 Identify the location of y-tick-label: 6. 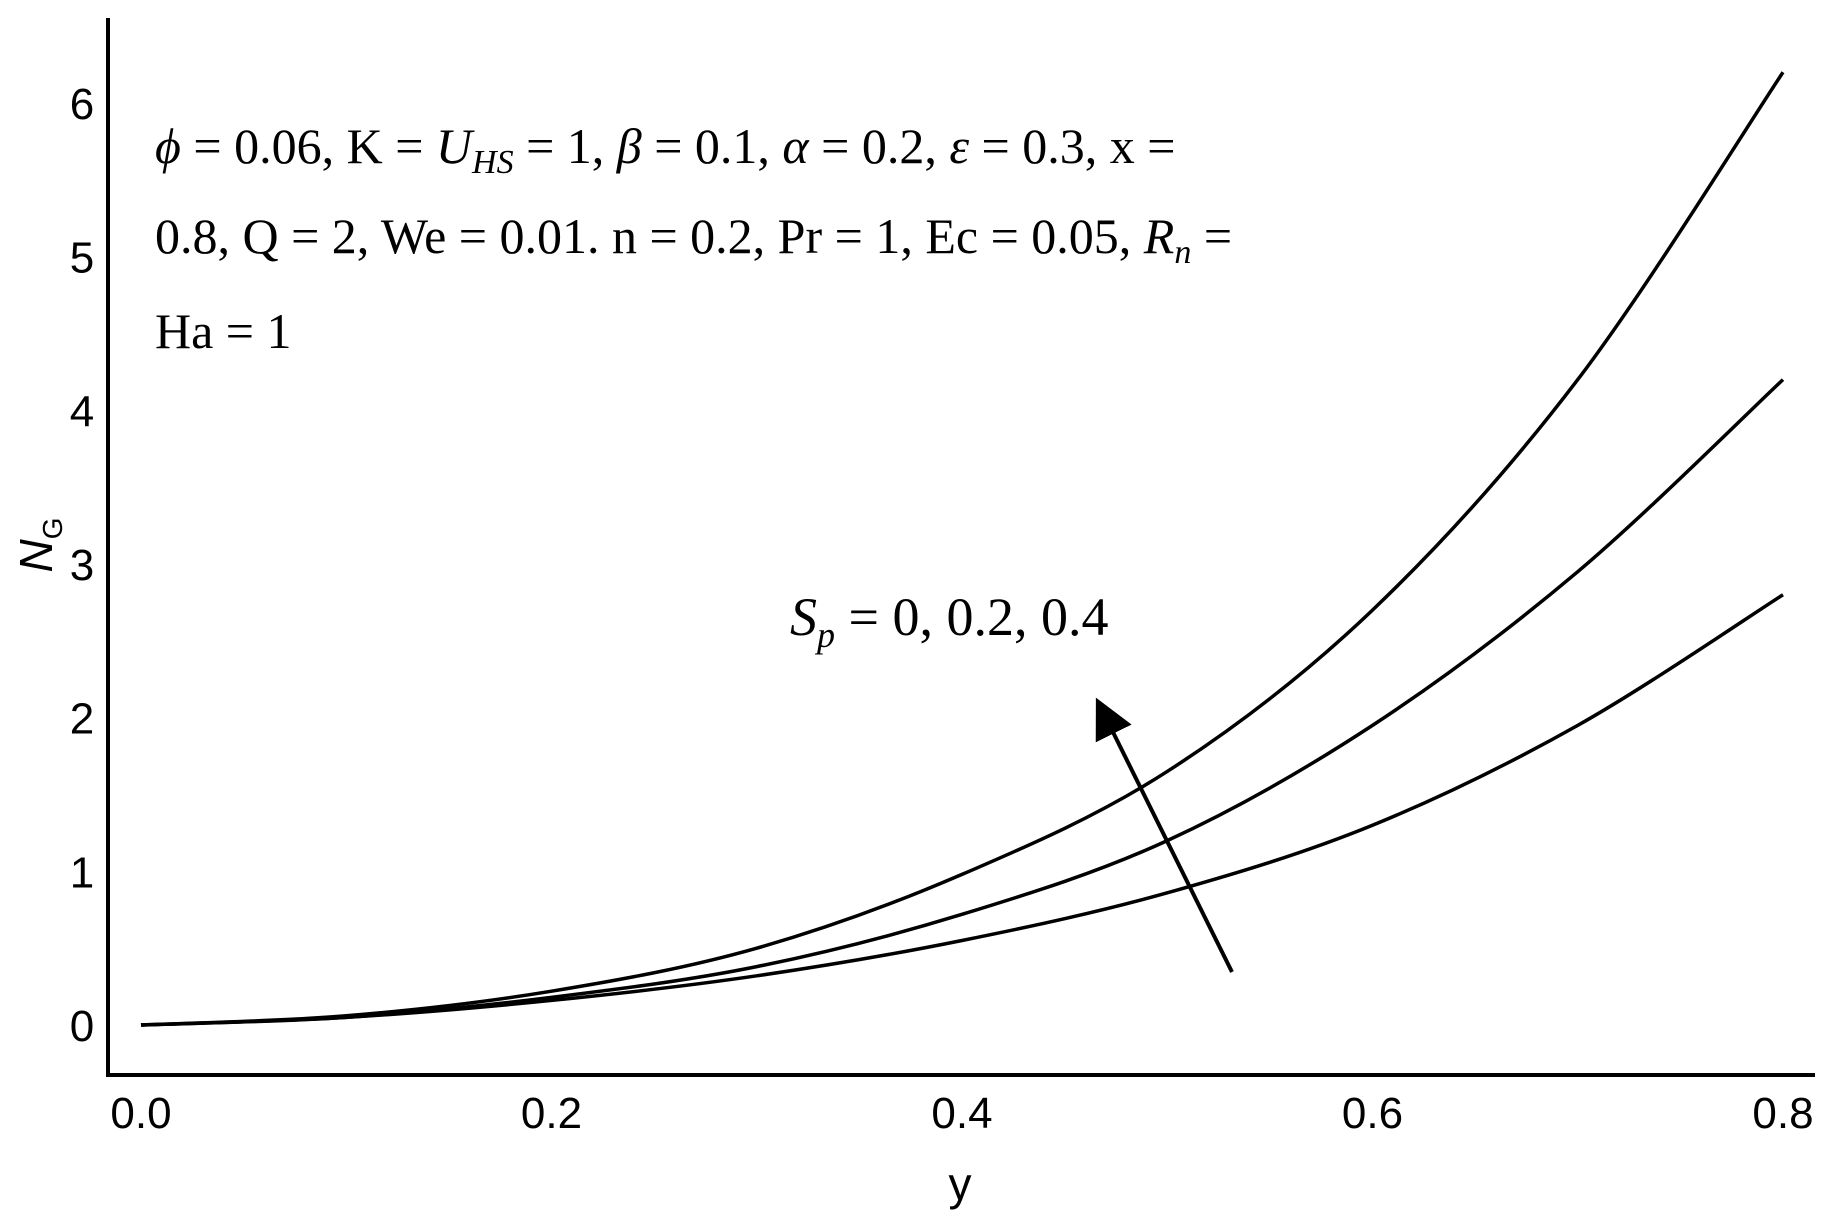
(82, 104).